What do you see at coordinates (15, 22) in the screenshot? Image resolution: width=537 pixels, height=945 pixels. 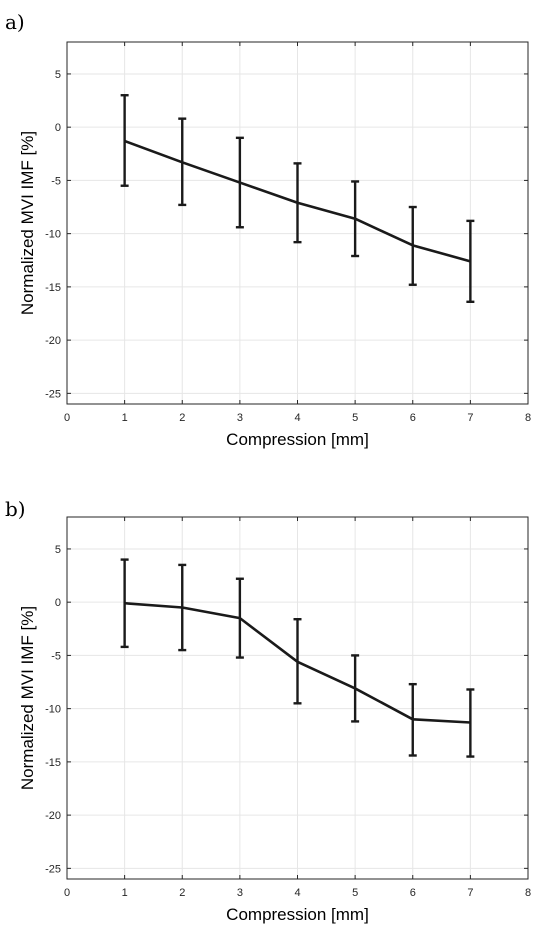 I see `panel-label-a: a)` at bounding box center [15, 22].